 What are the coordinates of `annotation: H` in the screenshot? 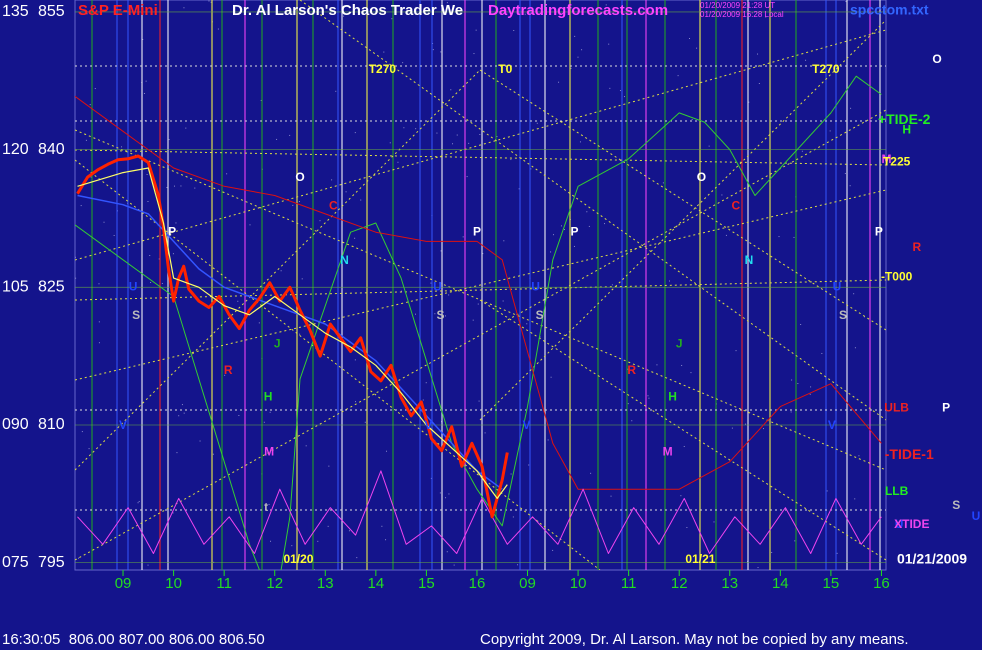 It's located at (268, 397).